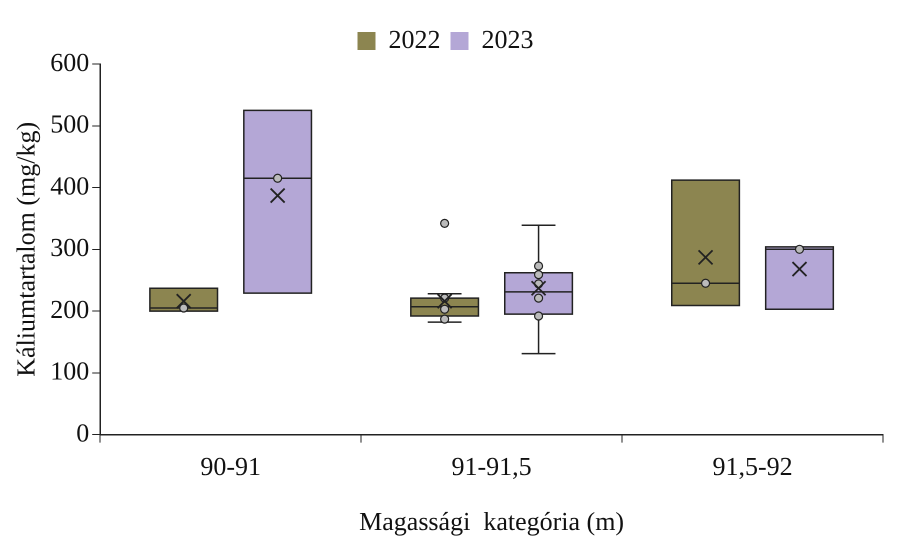 The width and height of the screenshot is (923, 551). I want to click on legend-label: 2023, so click(508, 39).